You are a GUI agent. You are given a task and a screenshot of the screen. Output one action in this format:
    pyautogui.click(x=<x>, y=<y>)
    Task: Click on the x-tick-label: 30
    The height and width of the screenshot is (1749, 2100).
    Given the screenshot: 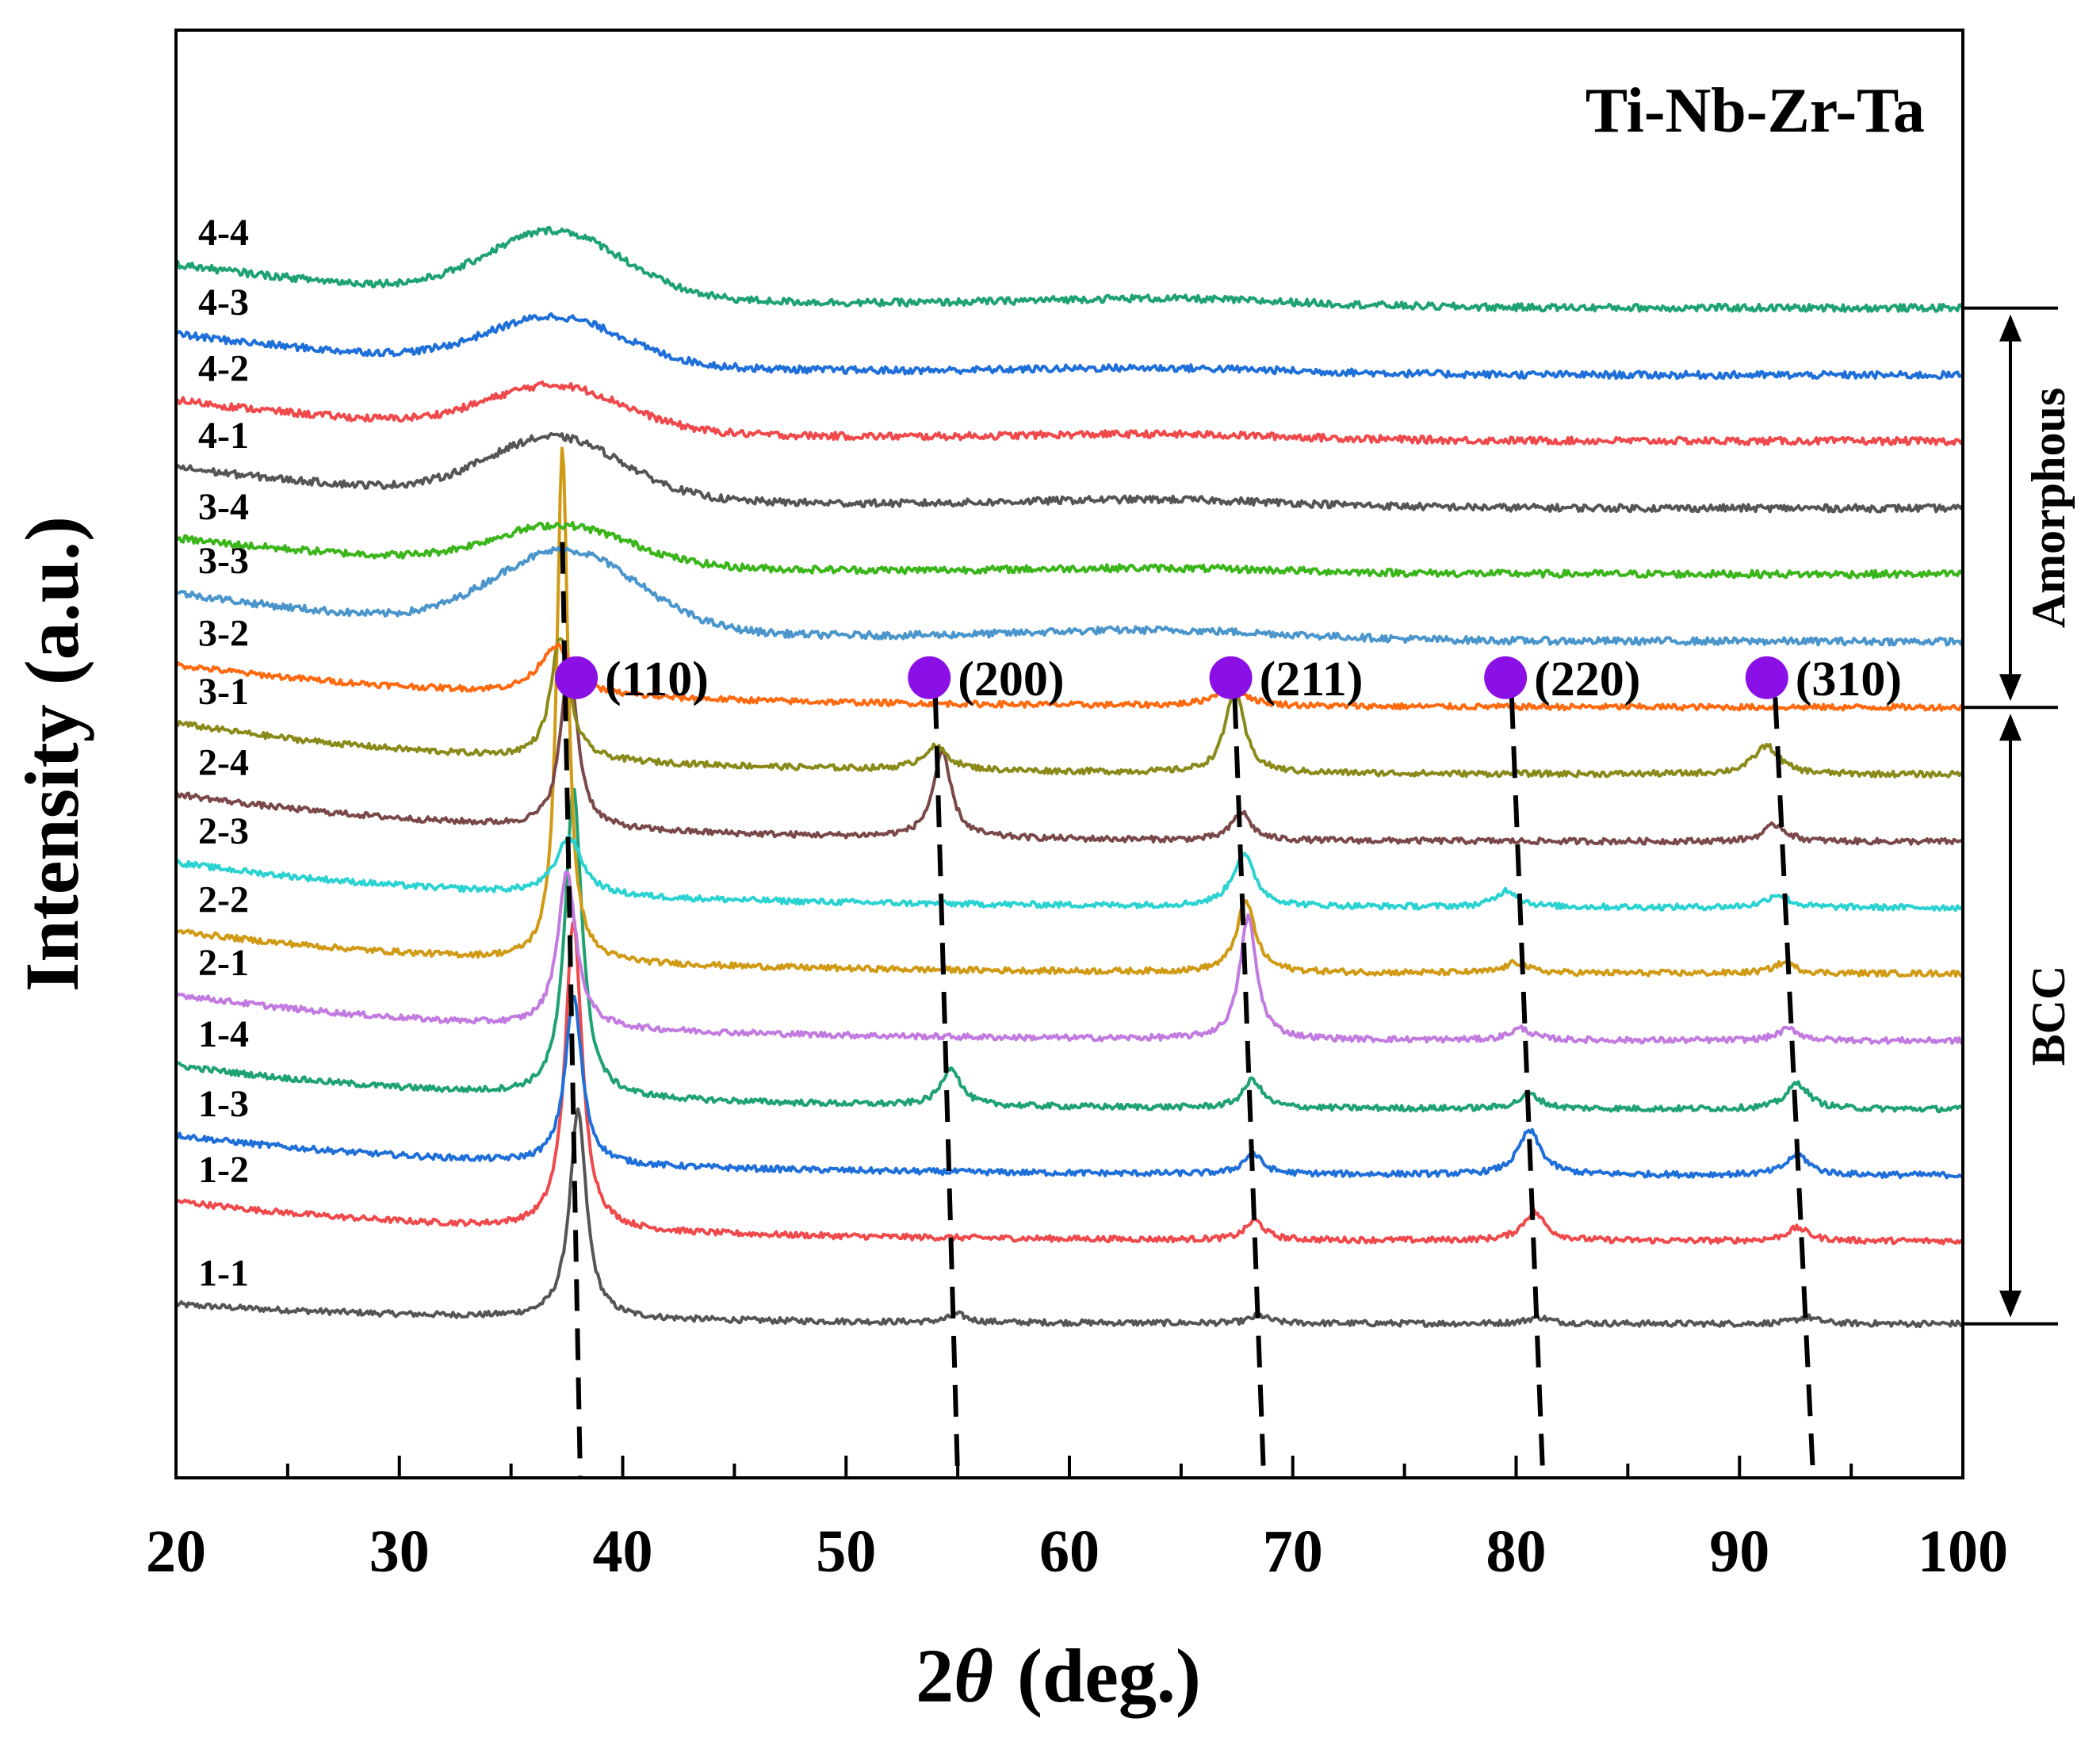 What is the action you would take?
    pyautogui.click(x=399, y=1552)
    